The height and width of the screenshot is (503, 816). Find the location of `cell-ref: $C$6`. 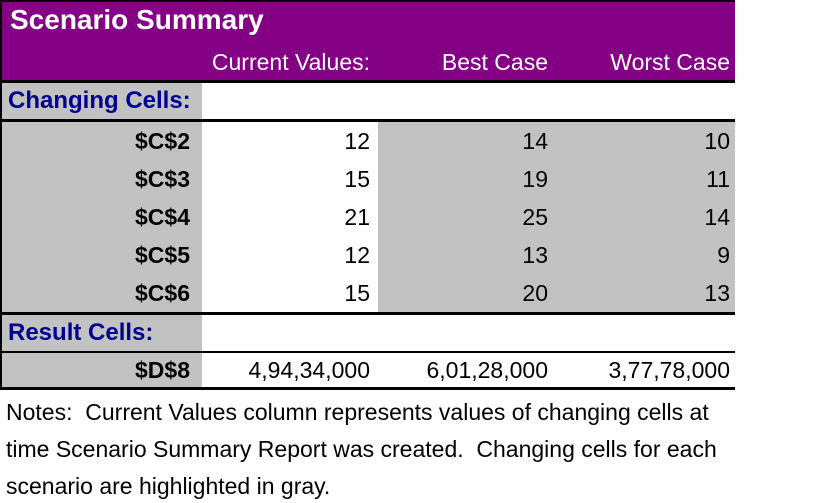

cell-ref: $C$6 is located at coordinates (102, 293).